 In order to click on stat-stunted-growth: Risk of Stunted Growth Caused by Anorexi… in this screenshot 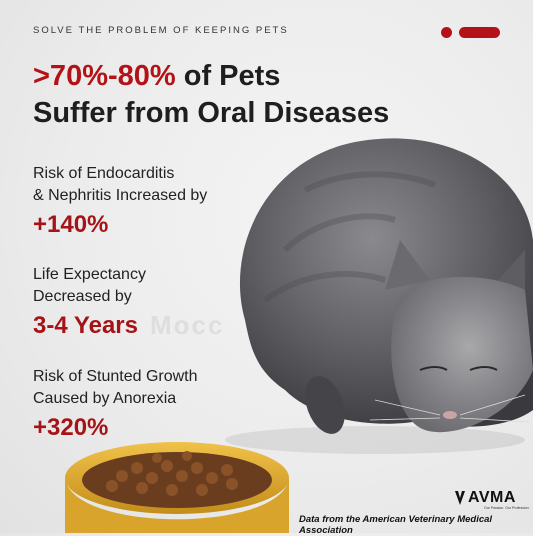, I will do `click(148, 404)`.